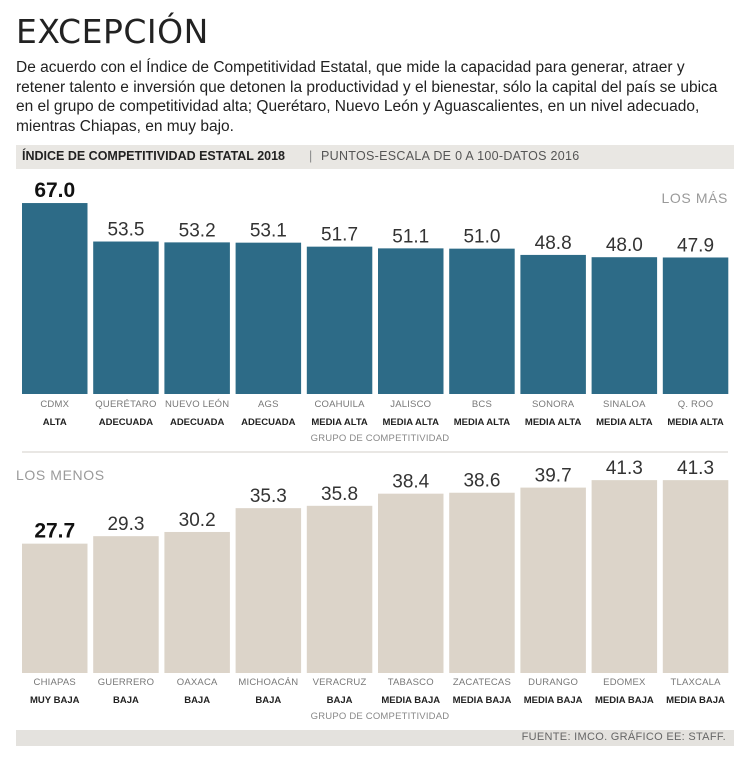  Describe the element at coordinates (624, 682) in the screenshot. I see `category-label-bottom-8: EDOMEX` at that location.